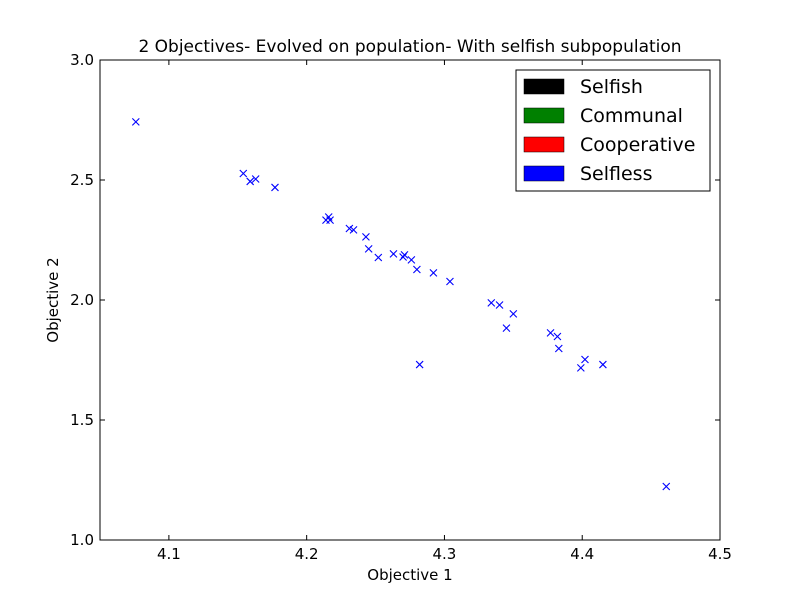  What do you see at coordinates (82, 420) in the screenshot?
I see `y-tick-label: 1.5` at bounding box center [82, 420].